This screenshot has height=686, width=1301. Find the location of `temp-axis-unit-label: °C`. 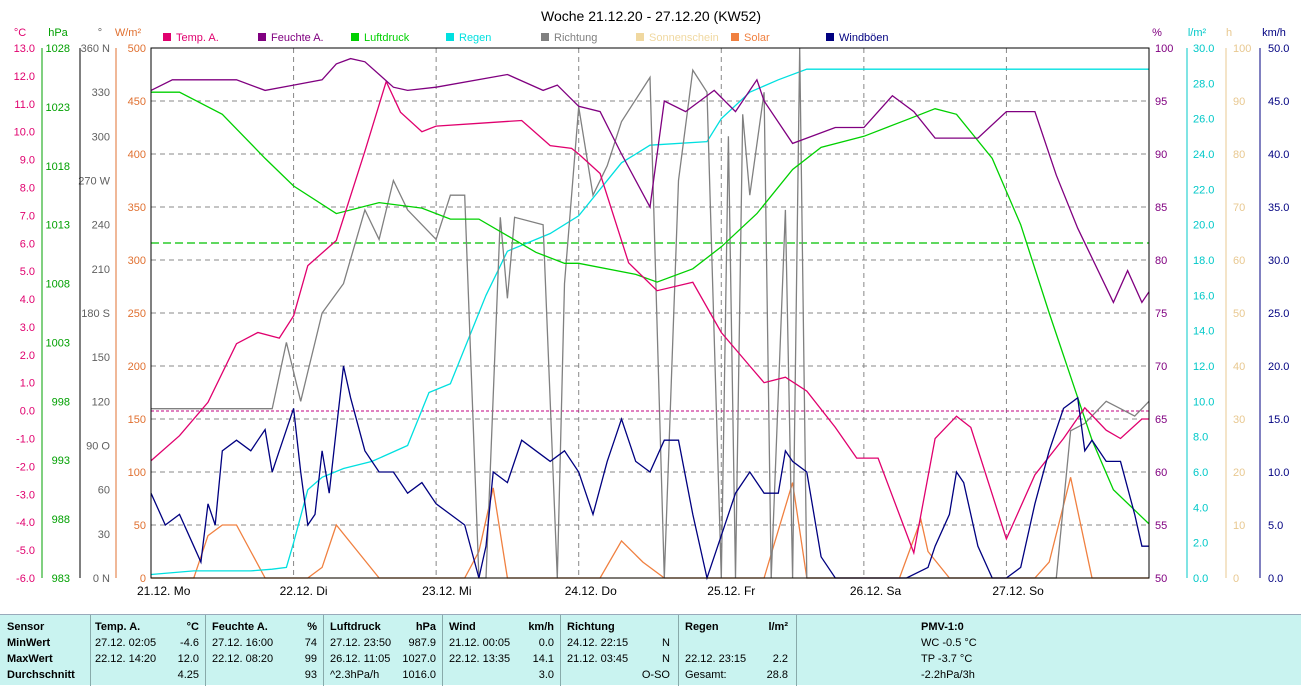

temp-axis-unit-label: °C is located at coordinates (20, 33).